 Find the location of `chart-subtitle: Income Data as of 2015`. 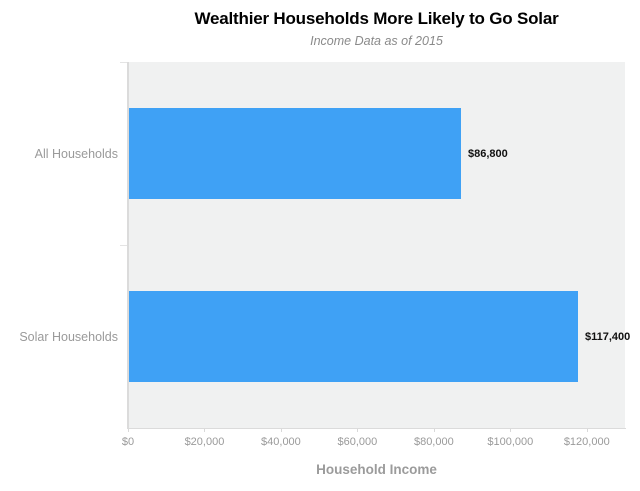

chart-subtitle: Income Data as of 2015 is located at coordinates (376, 41).